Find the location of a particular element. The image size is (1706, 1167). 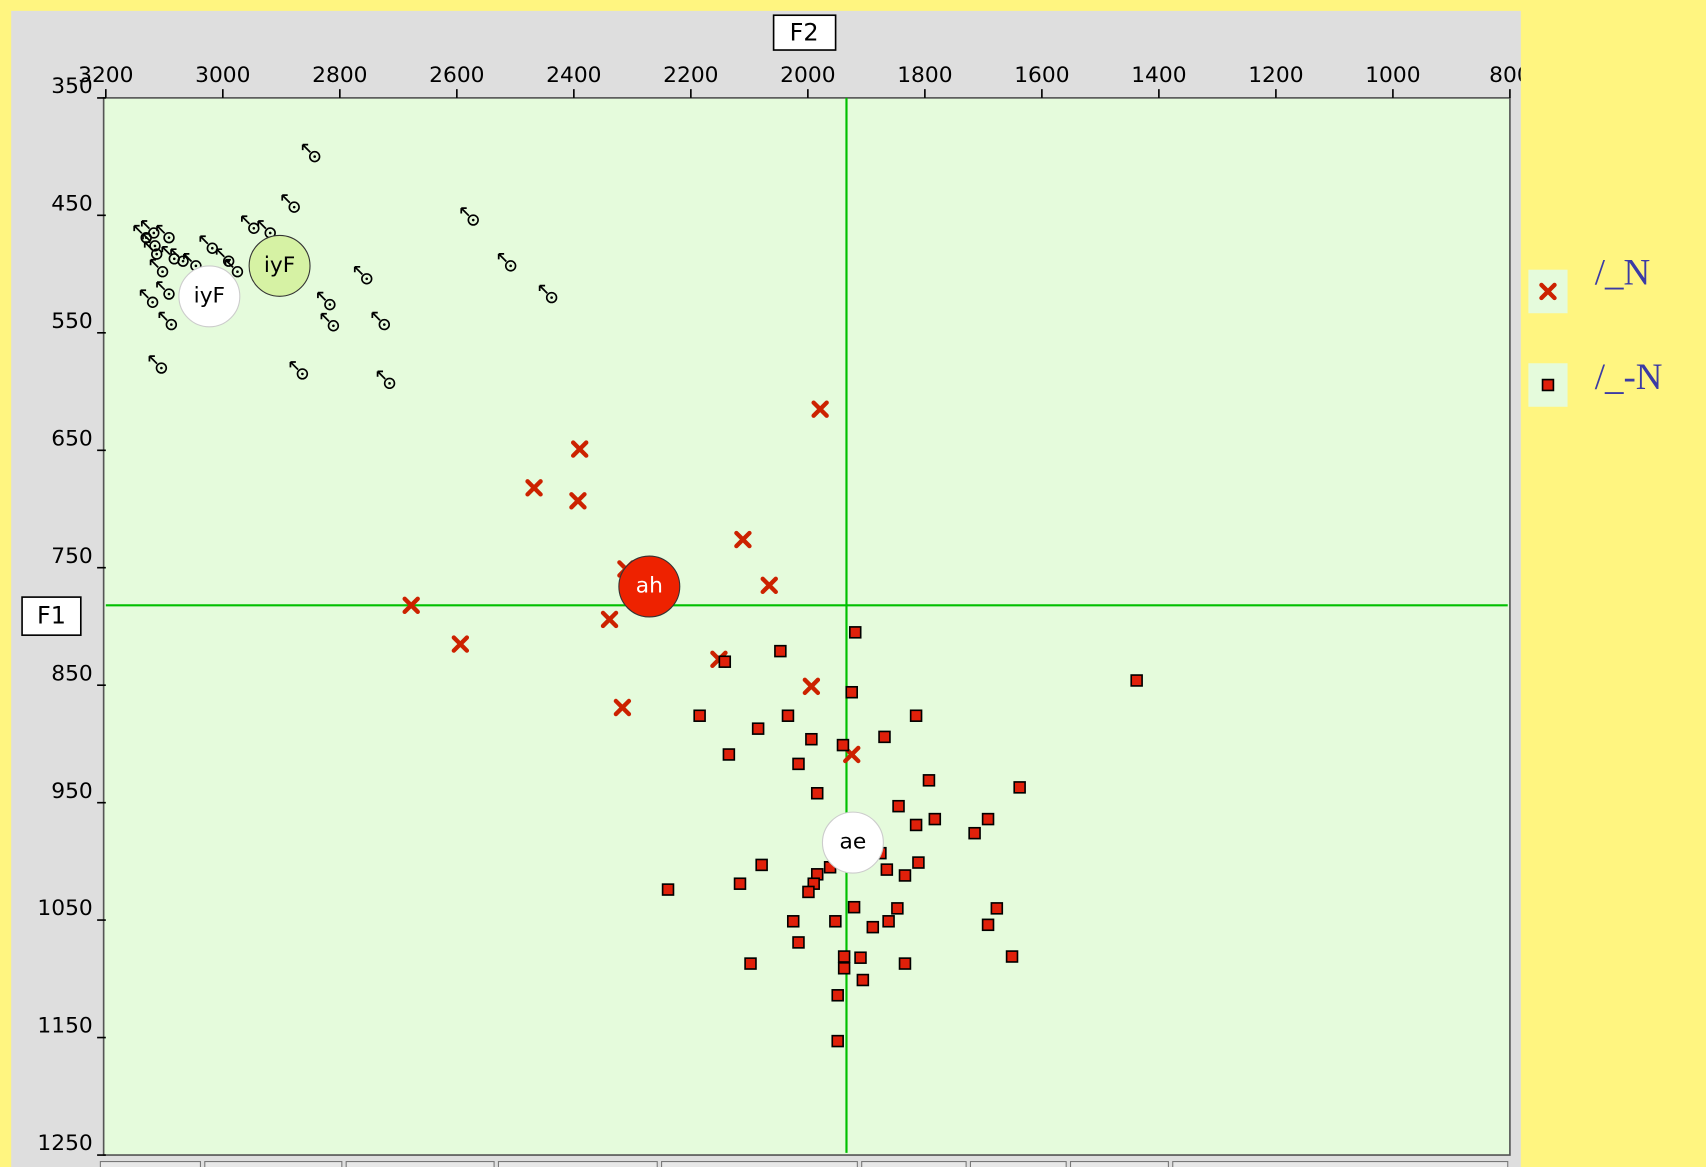

y-tick-label: 450 is located at coordinates (72, 203).